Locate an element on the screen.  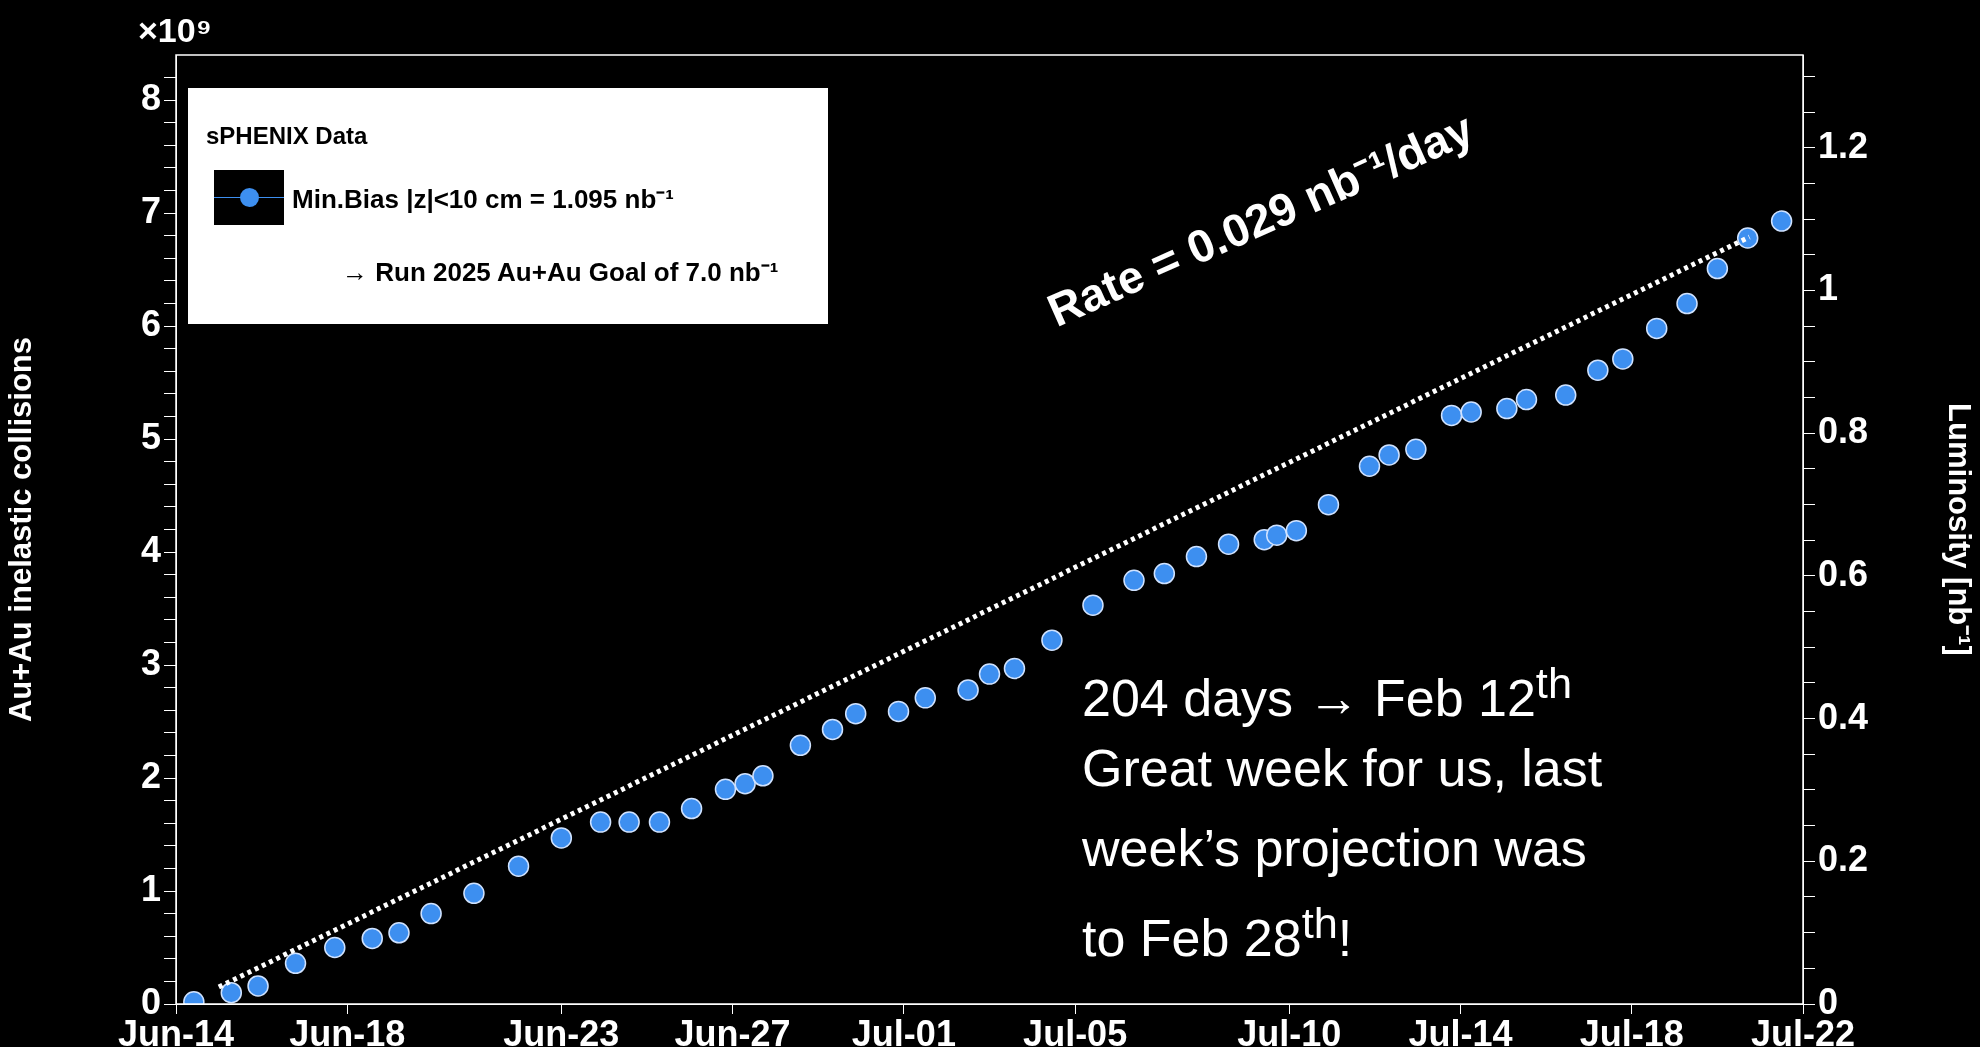
y-tick-label: 8 is located at coordinates (150, 98).